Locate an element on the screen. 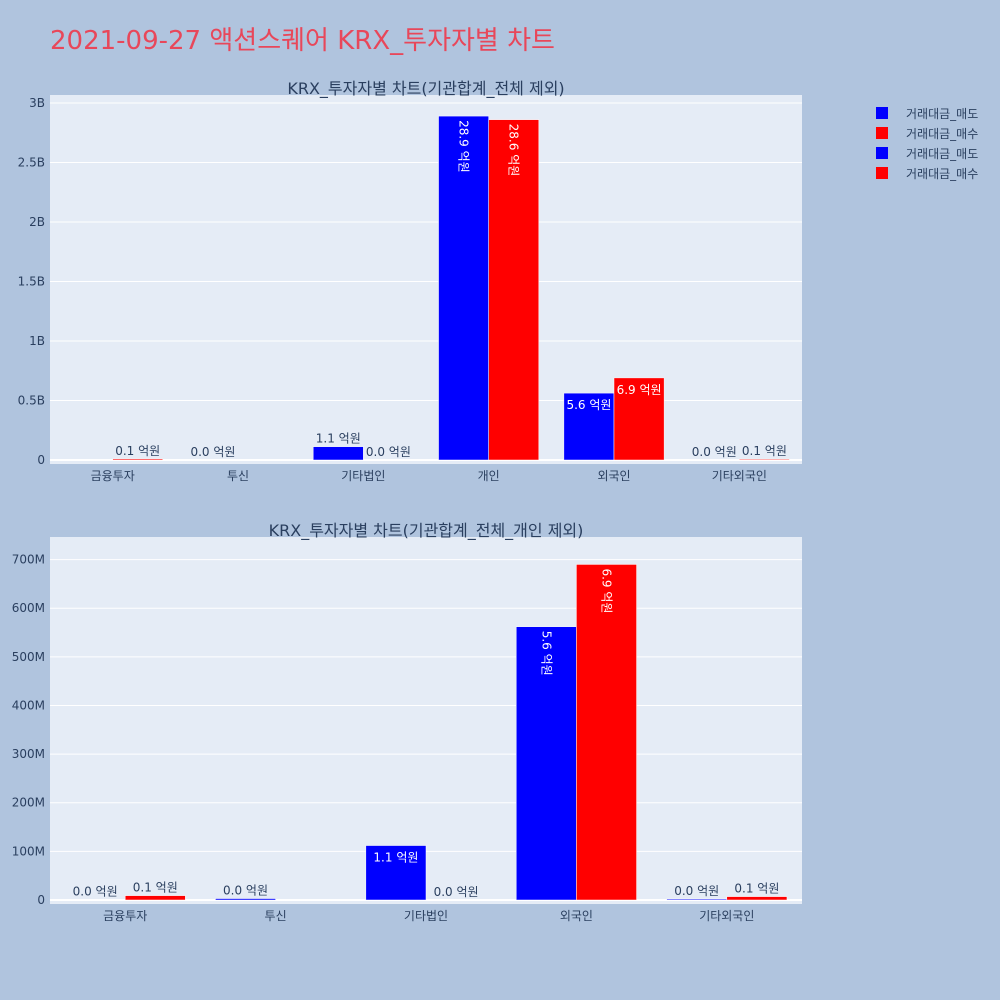 The height and width of the screenshot is (1000, 1000). y-tick-label: 0.5B is located at coordinates (31, 401).